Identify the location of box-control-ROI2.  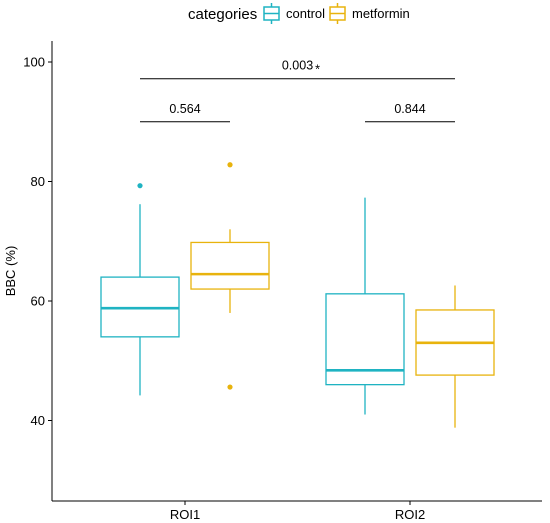
(365, 306).